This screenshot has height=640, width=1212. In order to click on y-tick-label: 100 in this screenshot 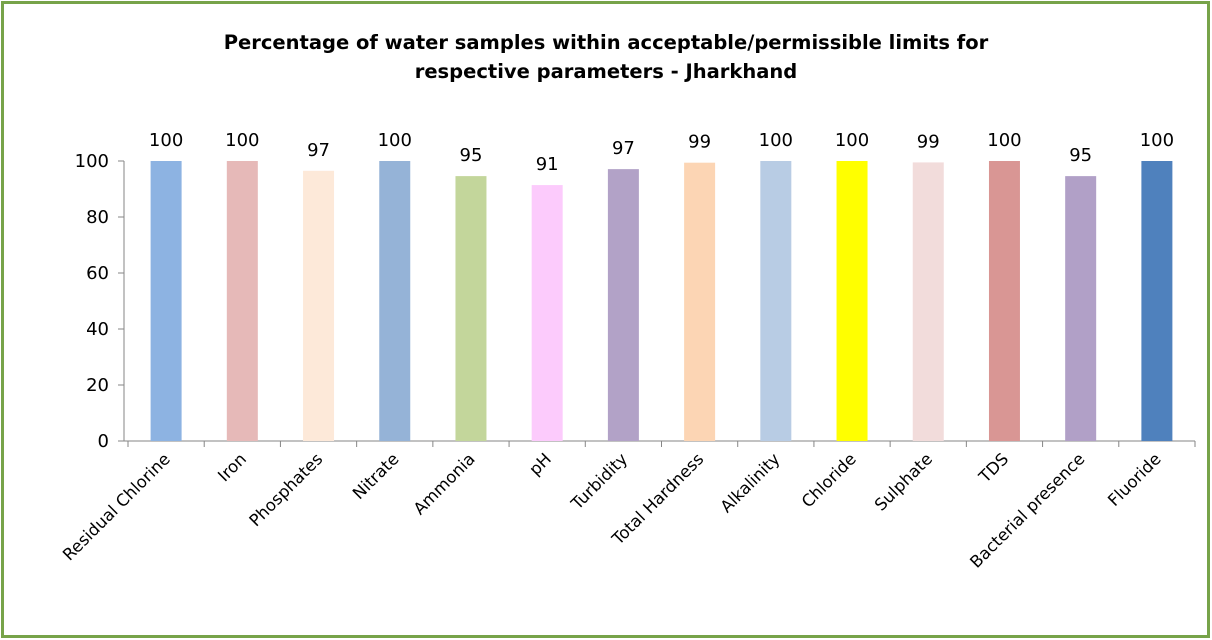, I will do `click(92, 161)`.